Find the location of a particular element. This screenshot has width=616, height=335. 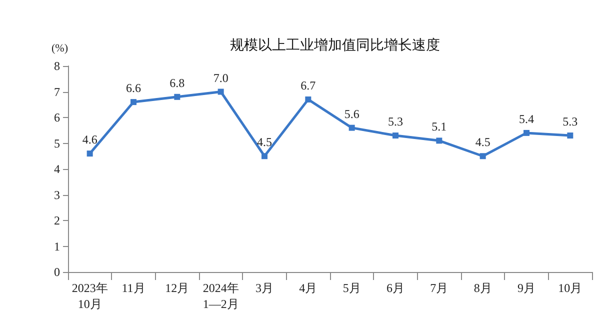

x-tick-label: 4月 is located at coordinates (308, 288).